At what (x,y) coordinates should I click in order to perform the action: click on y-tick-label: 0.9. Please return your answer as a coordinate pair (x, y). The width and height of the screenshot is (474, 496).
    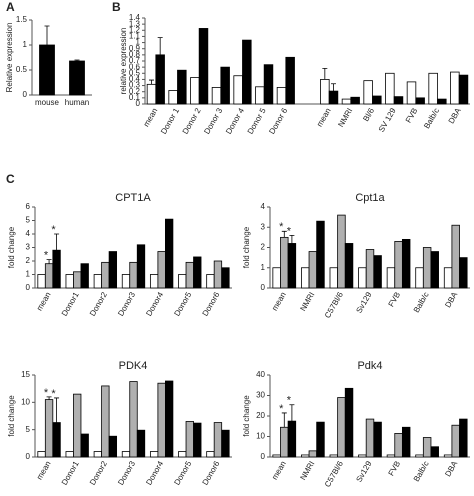
    Looking at the image, I should click on (135, 48).